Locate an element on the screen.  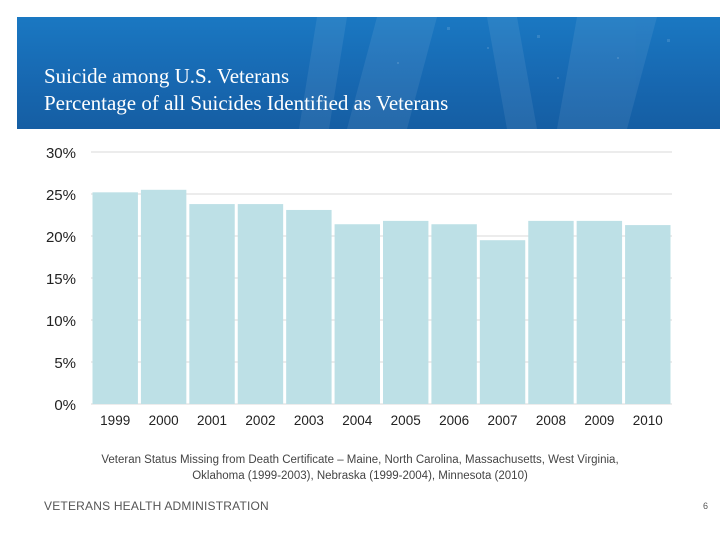
y-tick-label: 0% is located at coordinates (65, 405).